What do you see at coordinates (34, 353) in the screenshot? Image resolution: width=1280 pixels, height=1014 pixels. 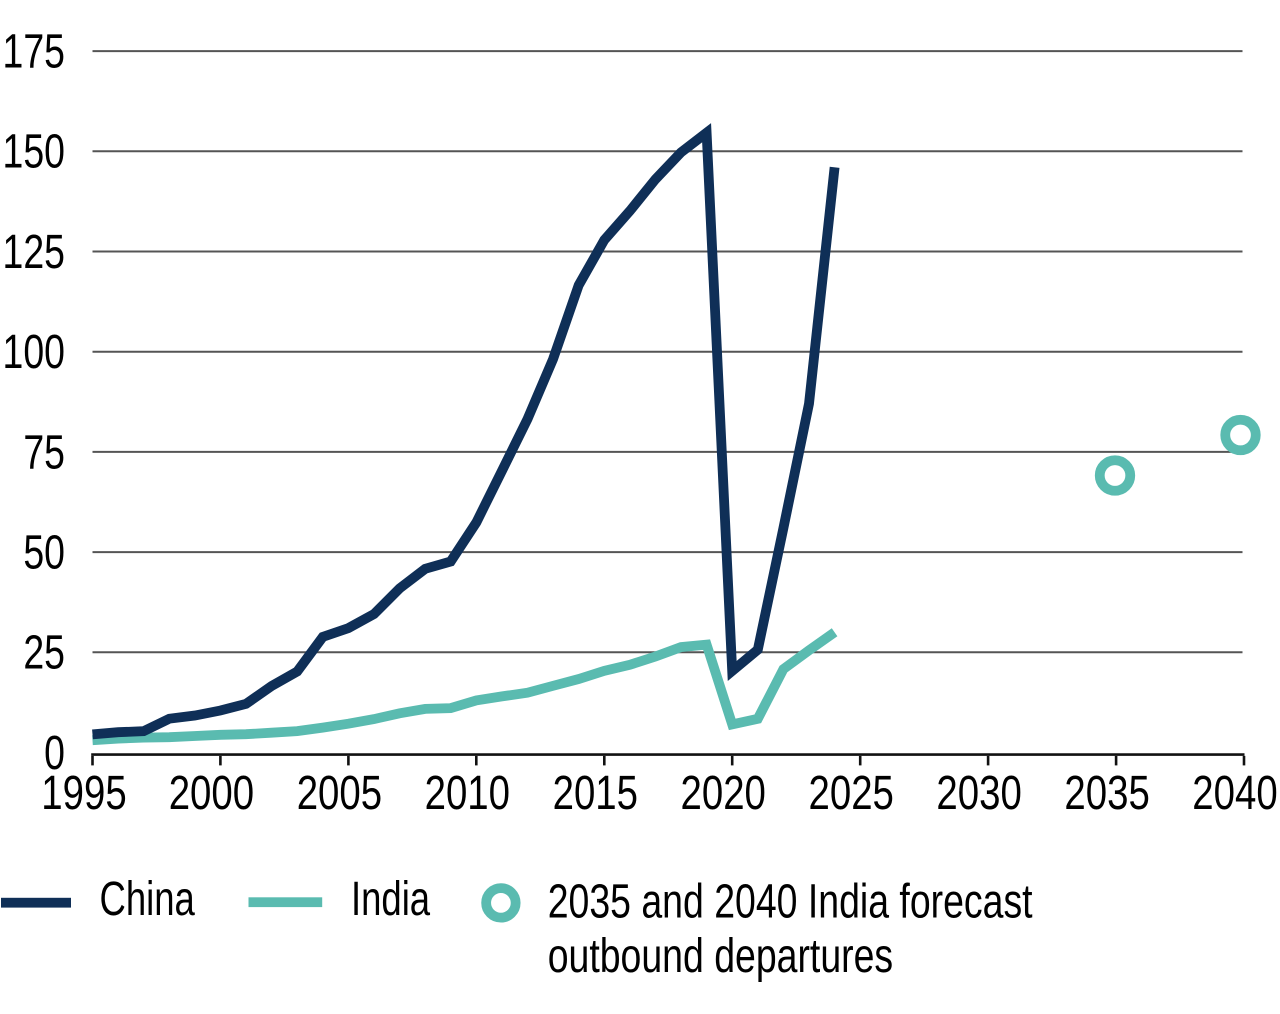 I see `svg-text: 100` at bounding box center [34, 353].